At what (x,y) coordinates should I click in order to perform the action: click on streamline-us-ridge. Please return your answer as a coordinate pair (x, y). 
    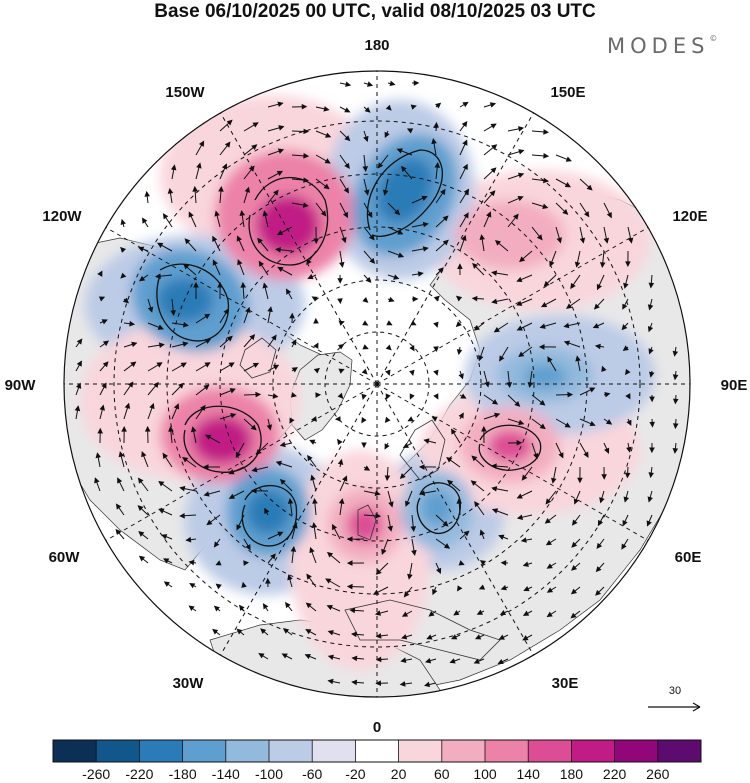
    Looking at the image, I should click on (222, 439).